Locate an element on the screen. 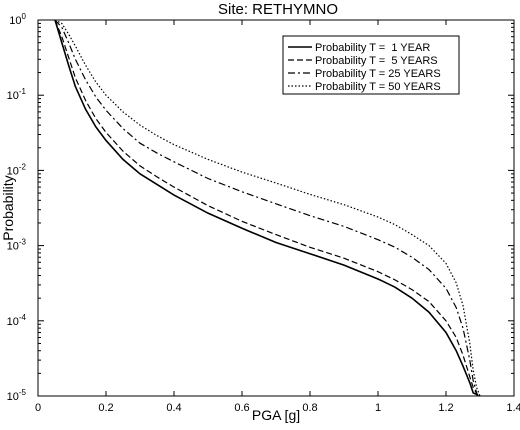  x-axis-label: PGA [g] is located at coordinates (276, 415).